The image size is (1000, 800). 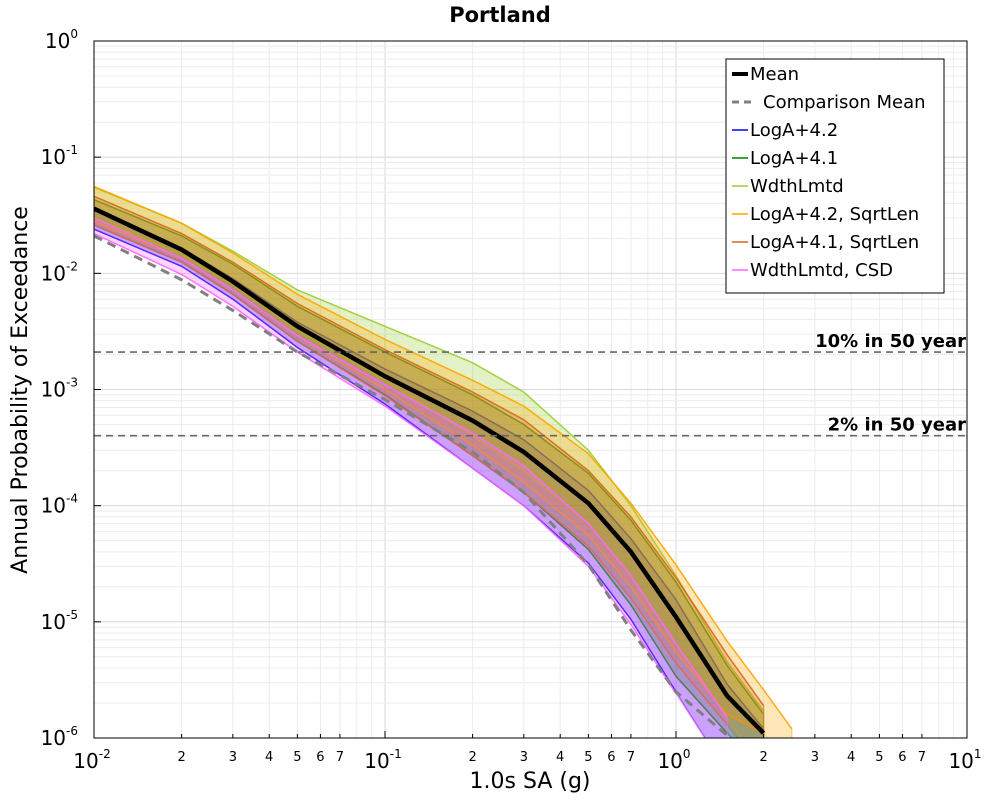 I want to click on x-tick-label: 10⁻², so click(x=91, y=760).